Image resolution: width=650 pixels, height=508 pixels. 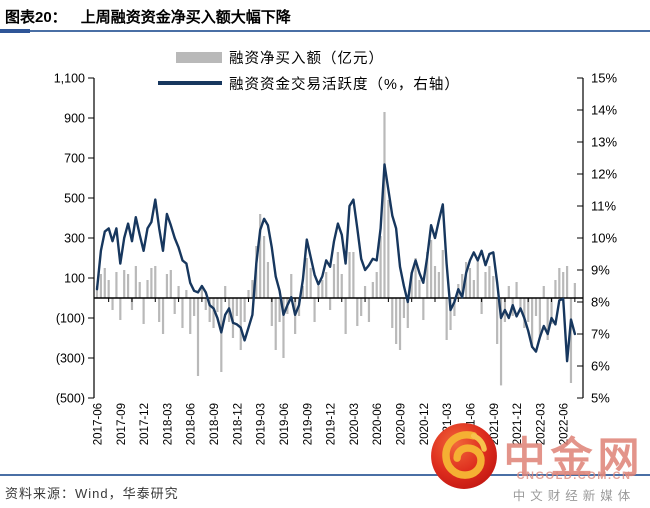 I want to click on x-tick-label: 2020-09, so click(x=402, y=424).